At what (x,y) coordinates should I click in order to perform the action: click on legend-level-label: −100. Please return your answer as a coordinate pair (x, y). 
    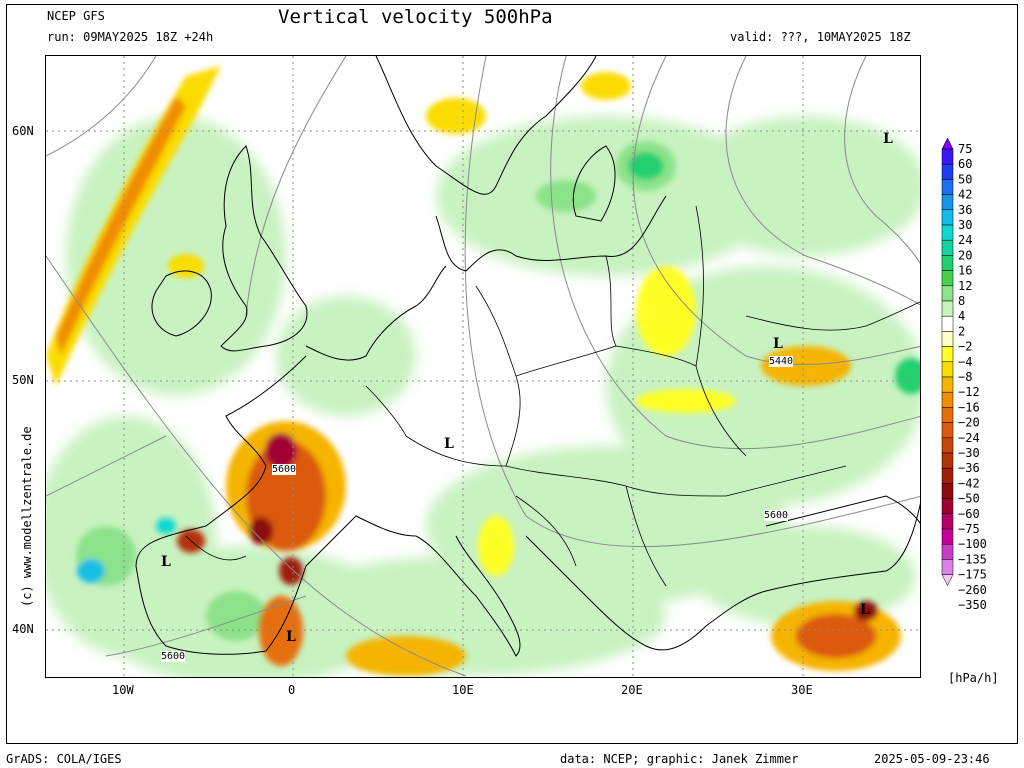
    Looking at the image, I should click on (972, 544).